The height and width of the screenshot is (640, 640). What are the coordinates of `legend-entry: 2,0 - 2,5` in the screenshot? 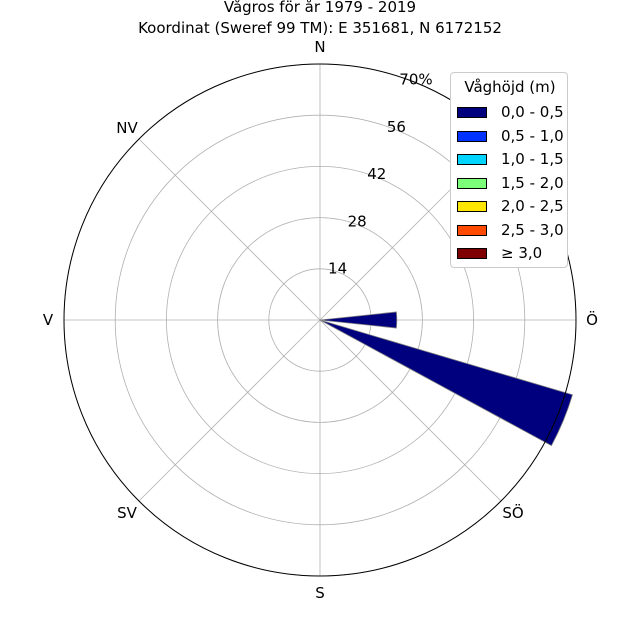 It's located at (511, 206).